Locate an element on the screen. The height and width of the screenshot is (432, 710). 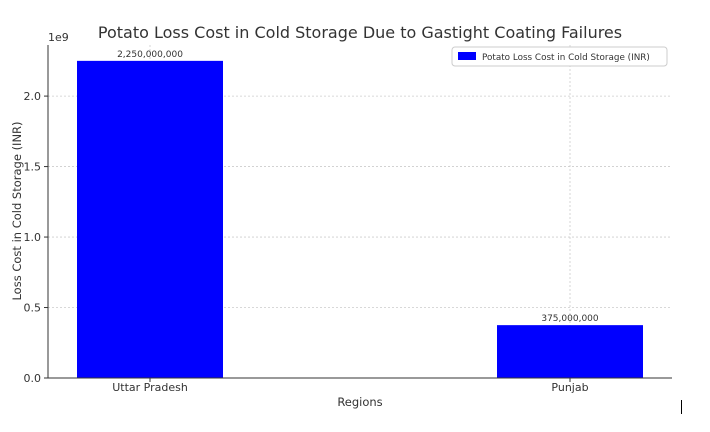
y-tick-label: 0.5 is located at coordinates (33, 308).